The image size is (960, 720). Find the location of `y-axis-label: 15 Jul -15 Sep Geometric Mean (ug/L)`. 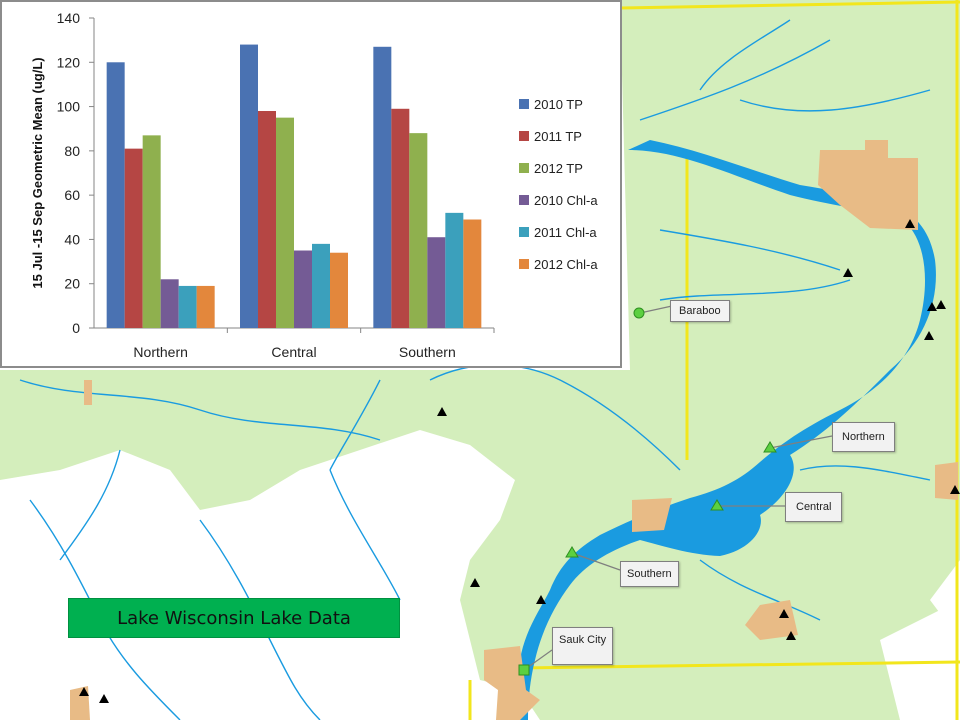

y-axis-label: 15 Jul -15 Sep Geometric Mean (ug/L) is located at coordinates (37, 172).